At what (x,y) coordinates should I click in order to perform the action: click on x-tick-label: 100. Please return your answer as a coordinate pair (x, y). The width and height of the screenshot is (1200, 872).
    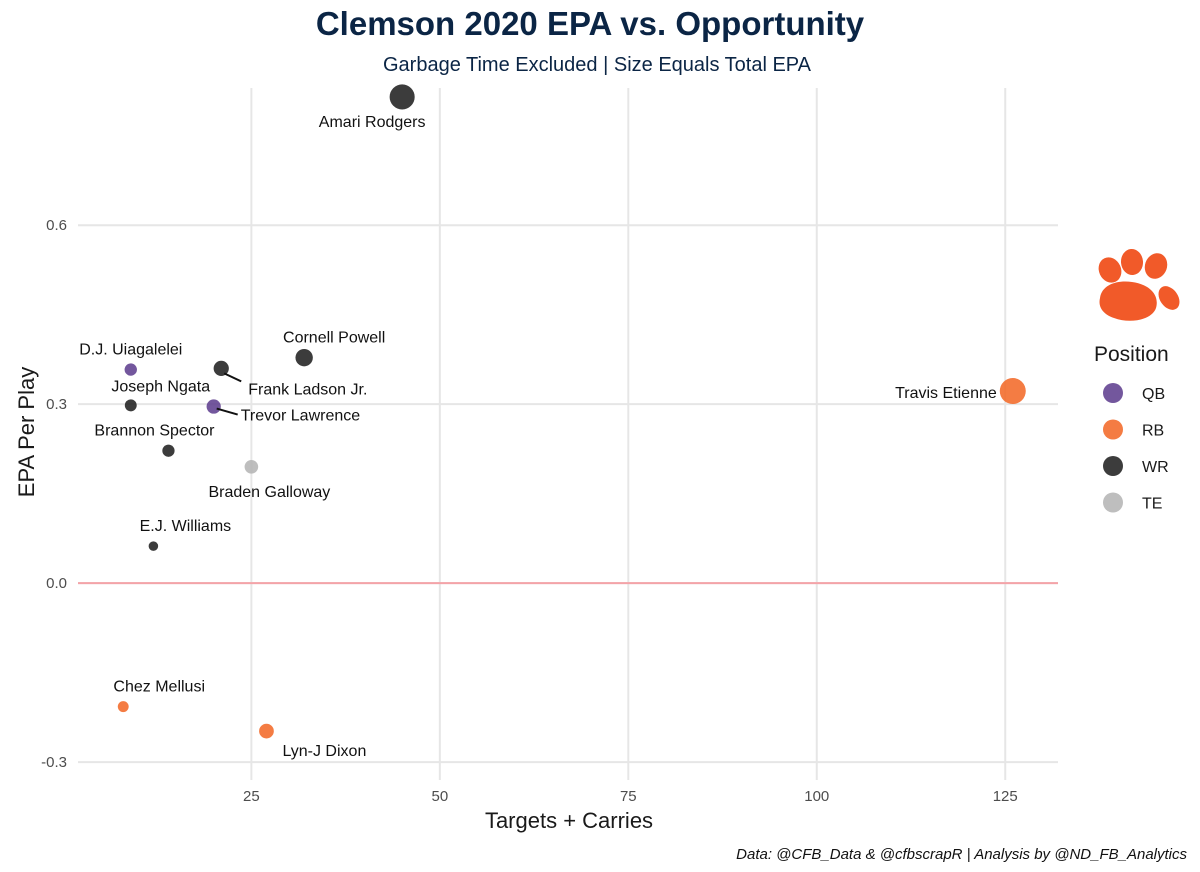
    Looking at the image, I should click on (816, 796).